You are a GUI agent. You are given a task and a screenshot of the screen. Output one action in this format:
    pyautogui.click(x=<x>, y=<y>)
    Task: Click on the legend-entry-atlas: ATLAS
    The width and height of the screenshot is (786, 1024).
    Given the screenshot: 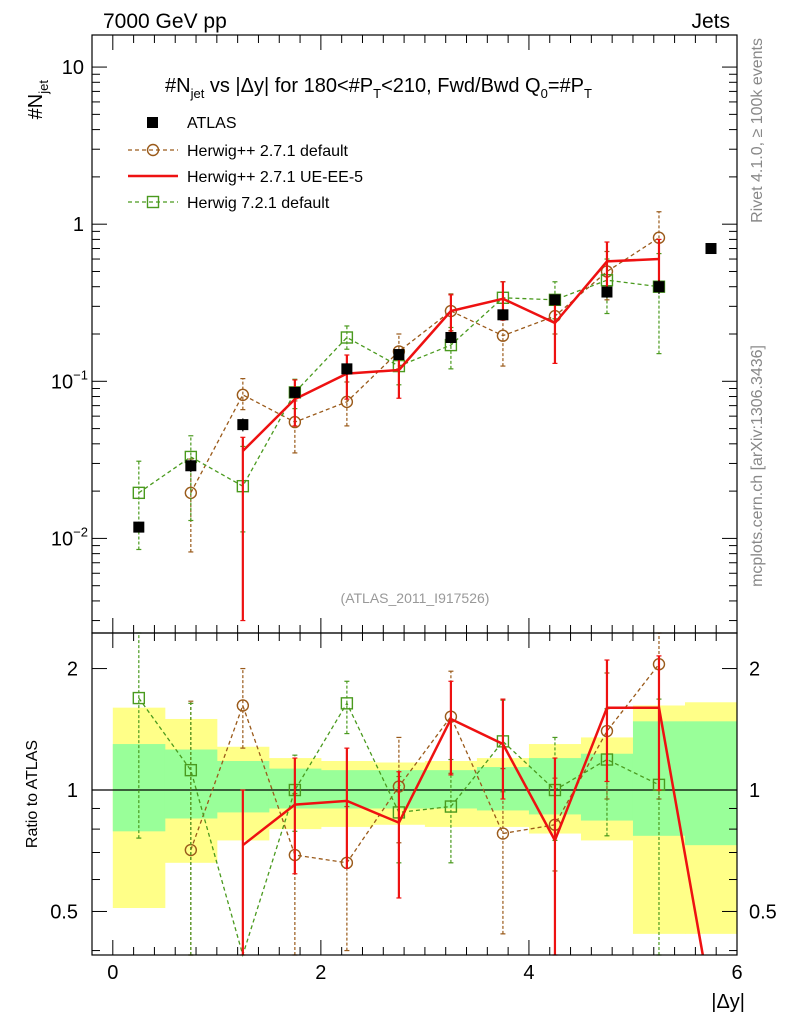 What is the action you would take?
    pyautogui.click(x=192, y=123)
    